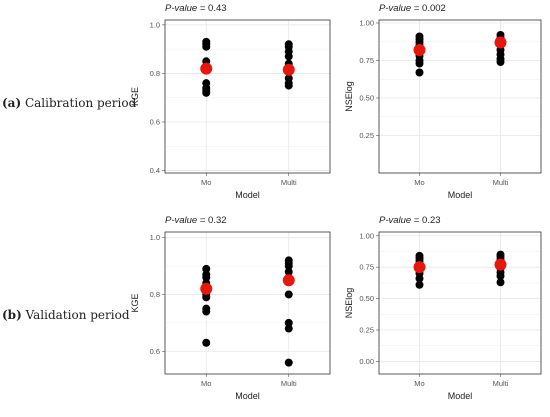  I want to click on pvalue-label: P-value = 0.43, so click(196, 8).